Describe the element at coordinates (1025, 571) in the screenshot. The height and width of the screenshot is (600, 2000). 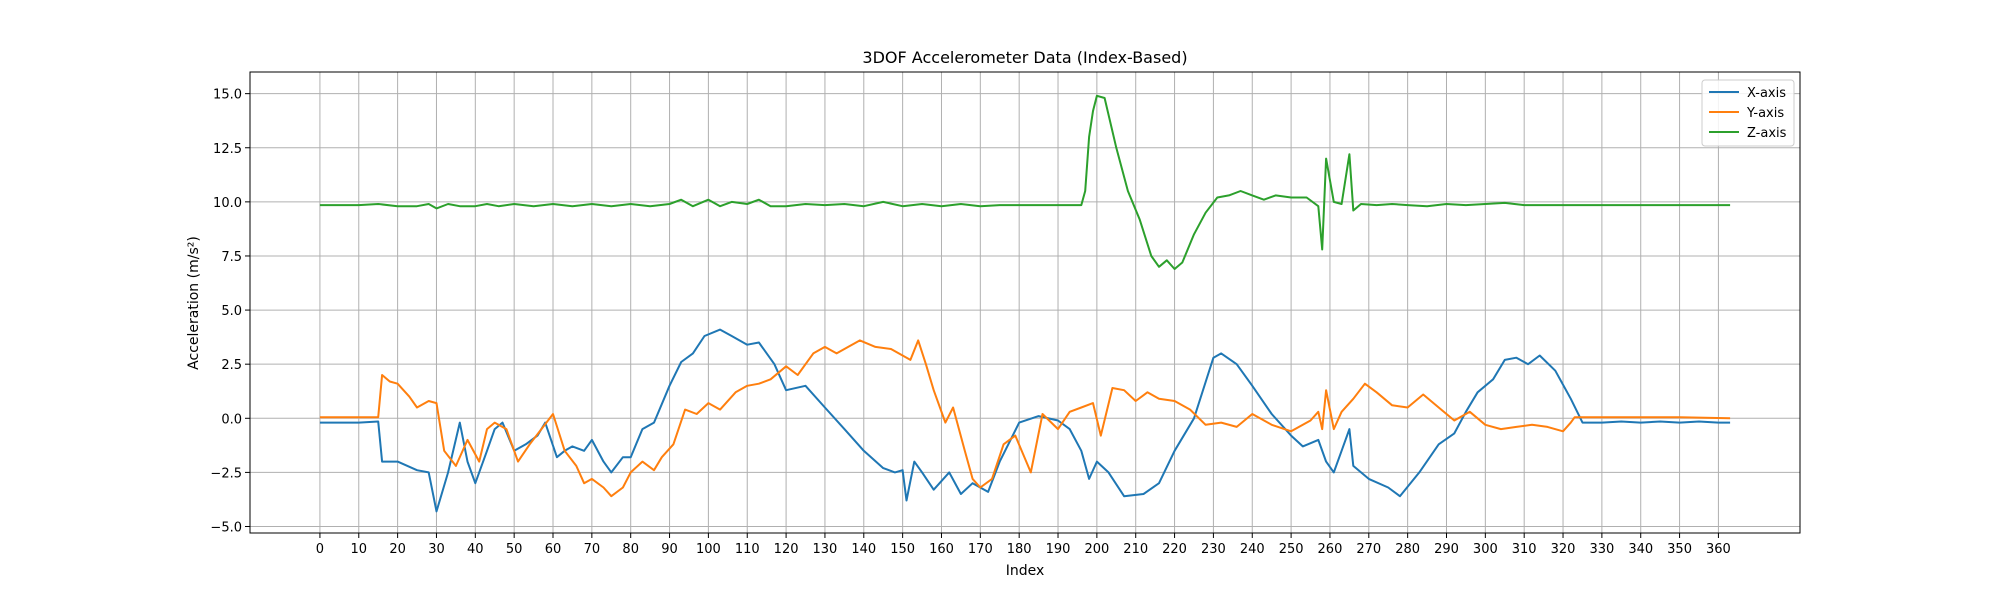
I see `x-axis-label: Index` at that location.